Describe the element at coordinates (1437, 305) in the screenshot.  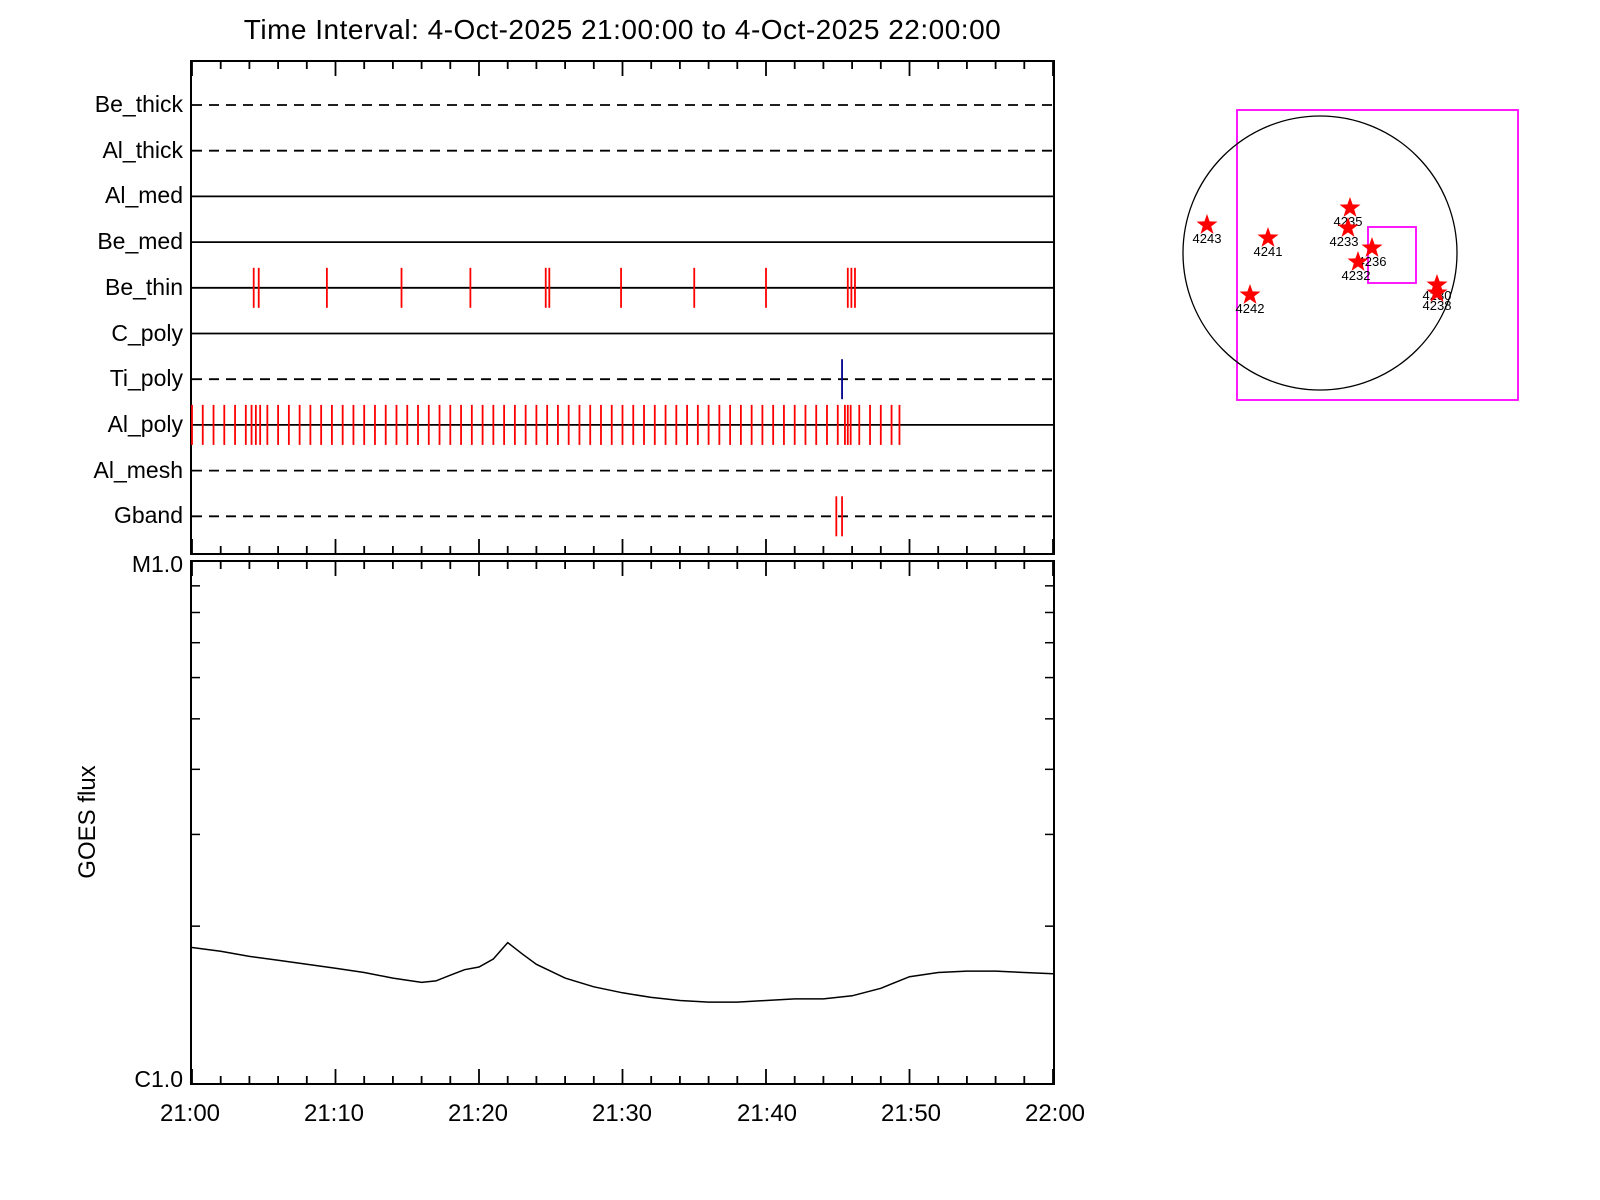
I see `active-region-label: 4238` at that location.